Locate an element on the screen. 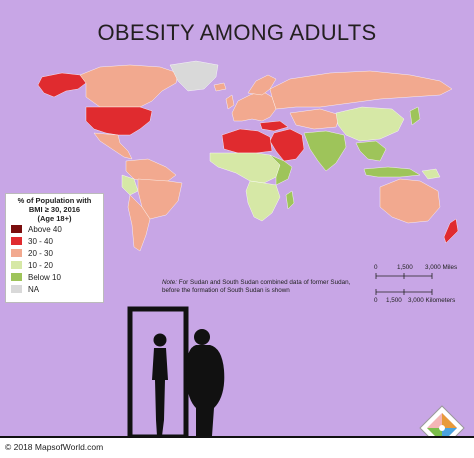  legend-item: Above 40 is located at coordinates (54, 229).